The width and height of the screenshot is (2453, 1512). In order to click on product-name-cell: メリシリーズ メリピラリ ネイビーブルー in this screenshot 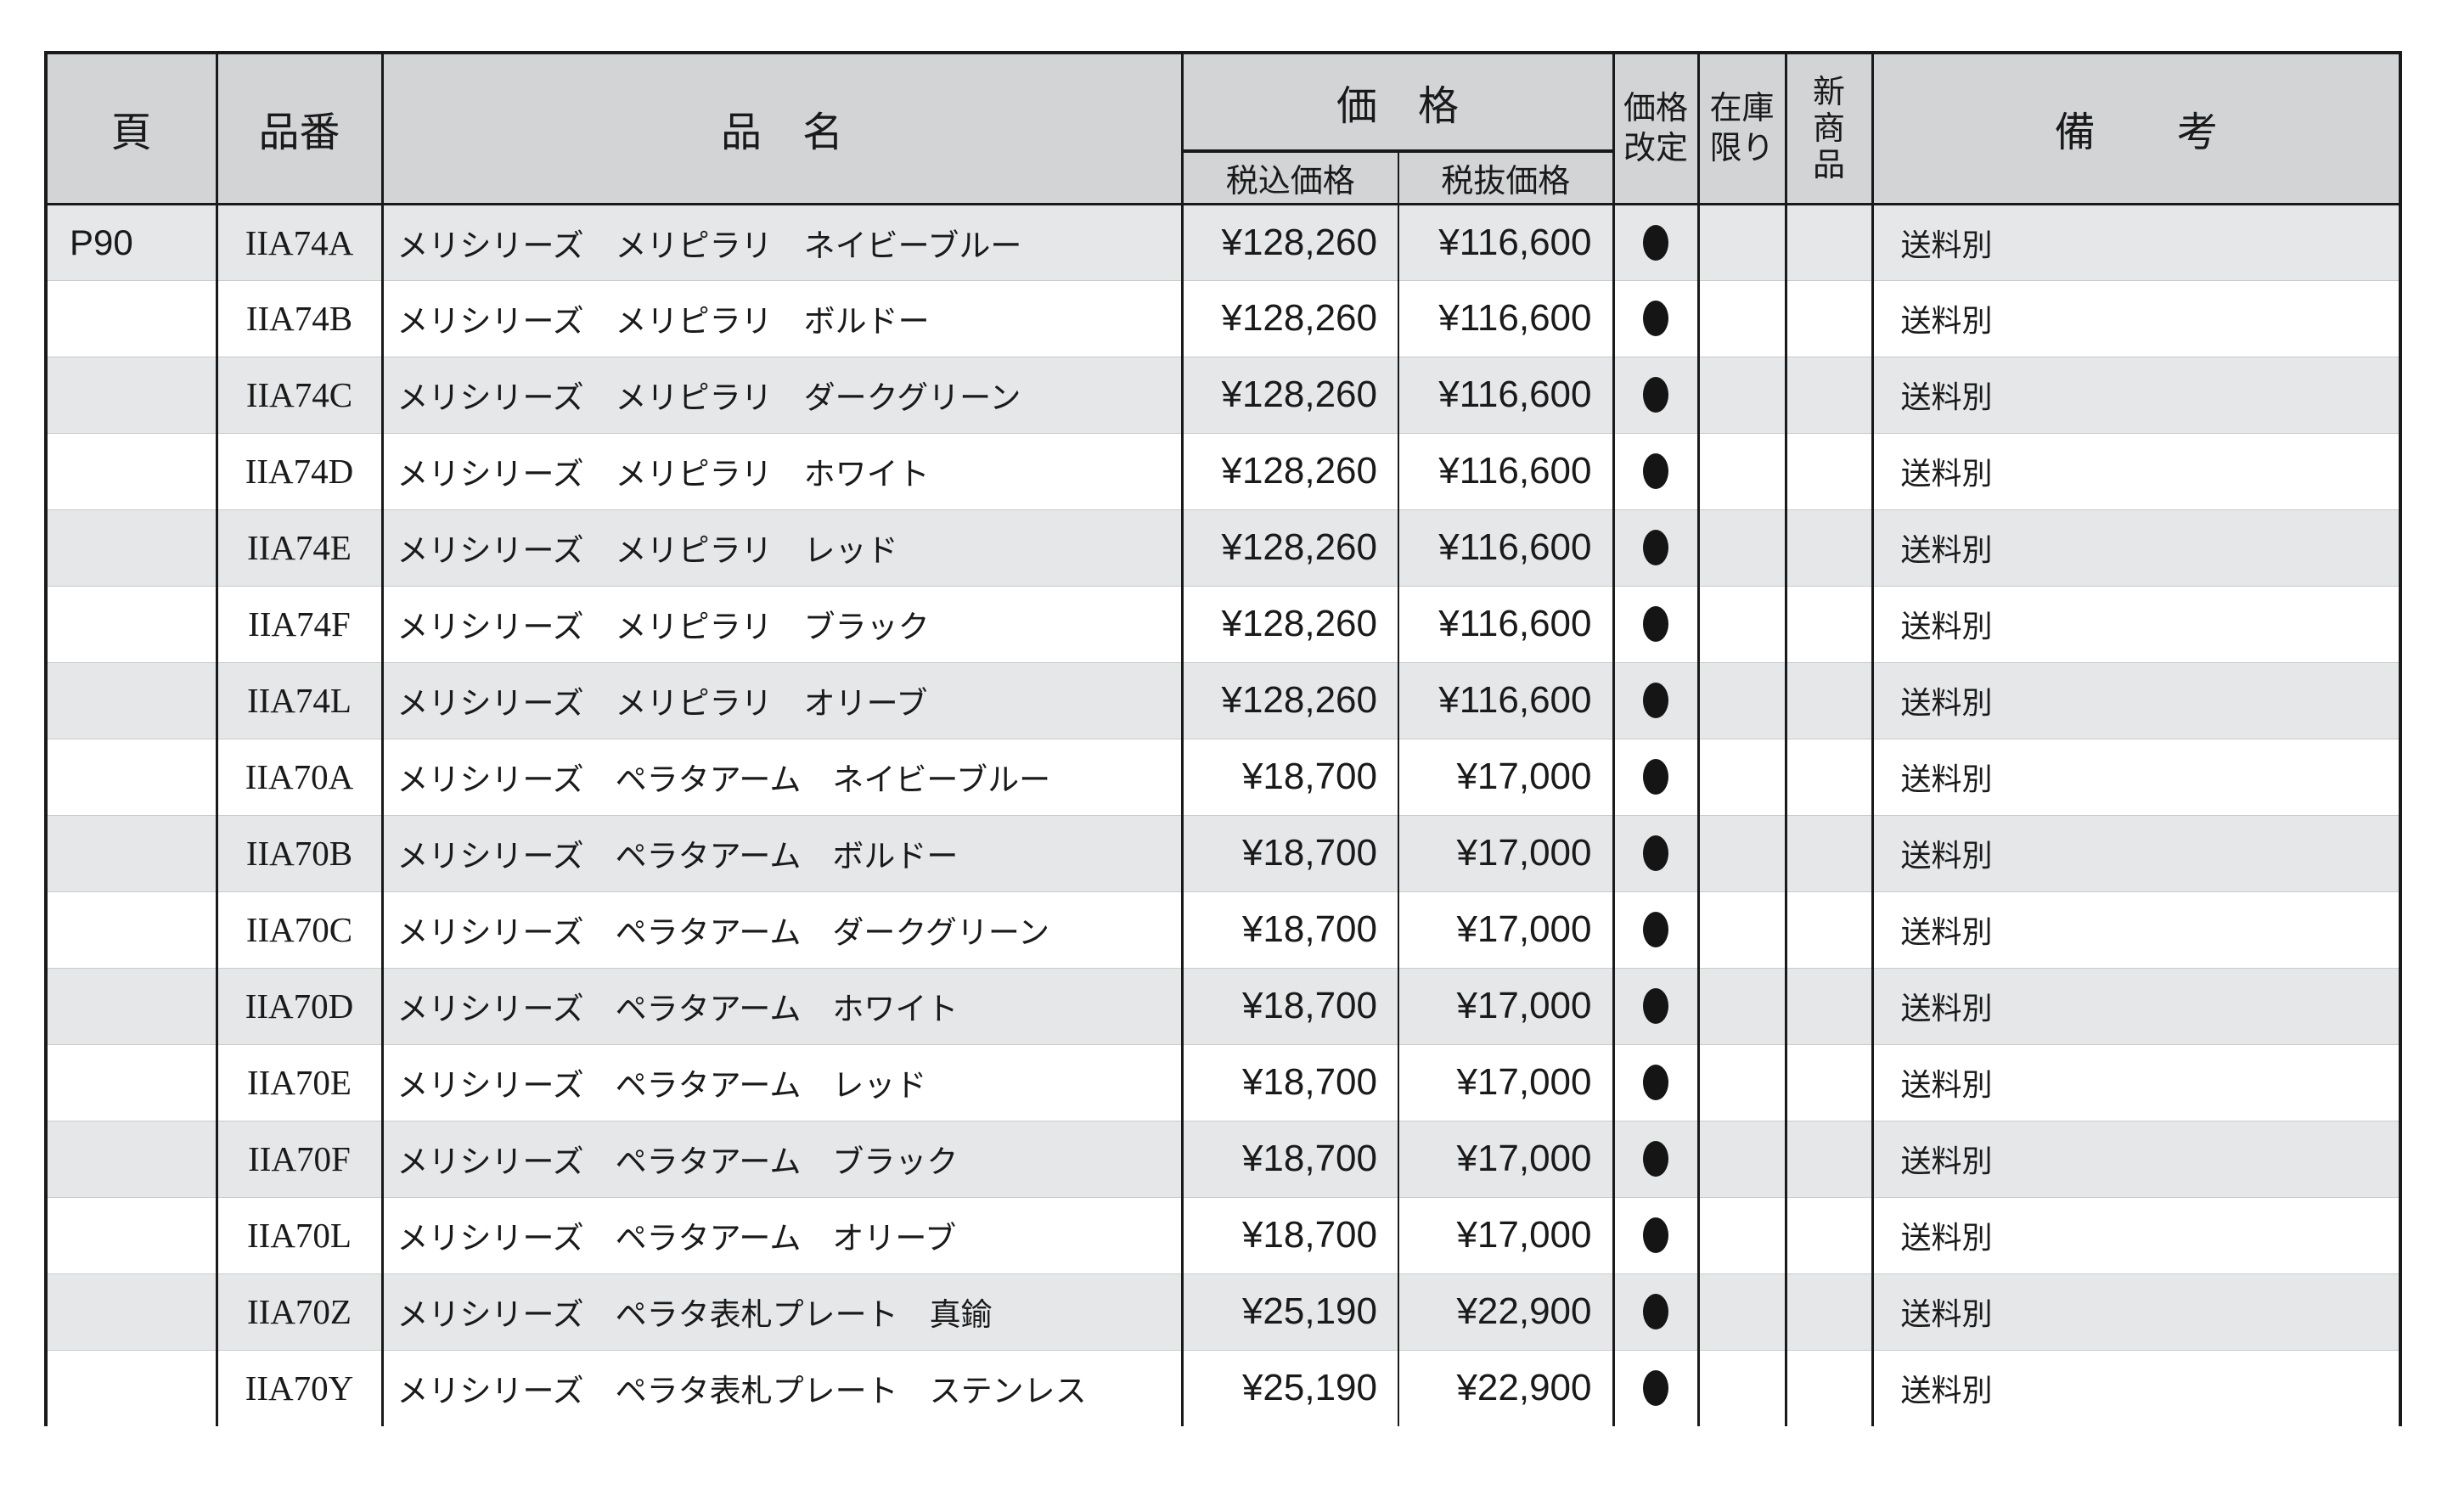, I will do `click(782, 242)`.